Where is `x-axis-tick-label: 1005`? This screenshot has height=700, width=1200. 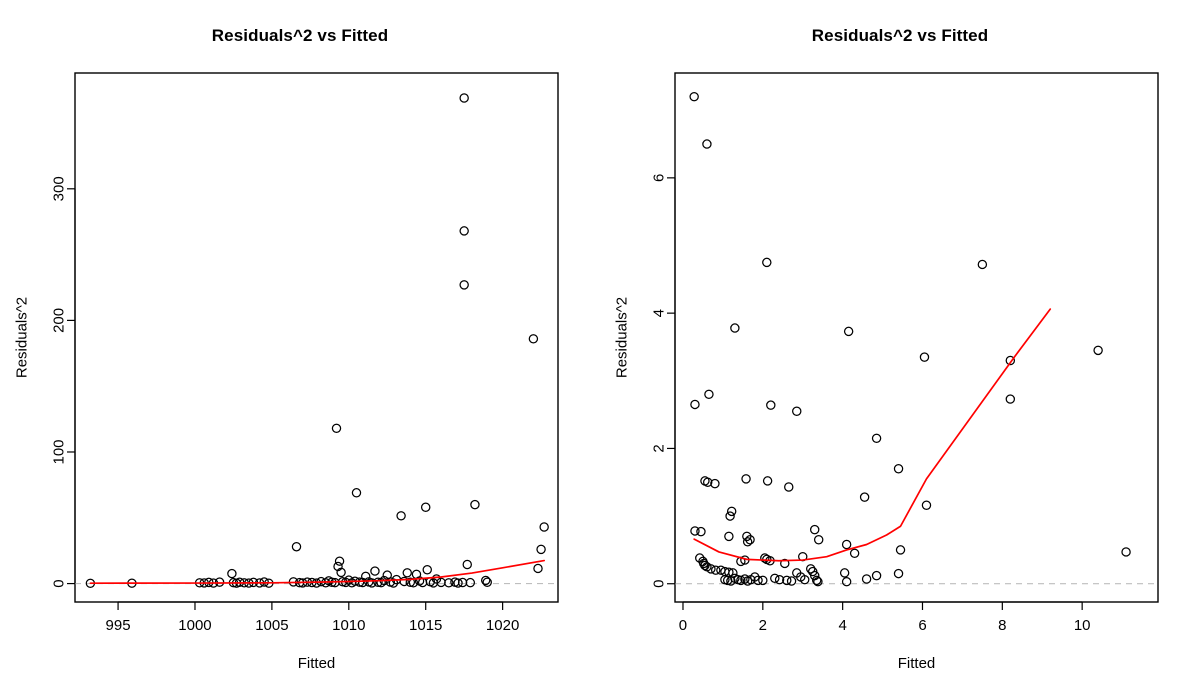
x-axis-tick-label: 1005 is located at coordinates (271, 625).